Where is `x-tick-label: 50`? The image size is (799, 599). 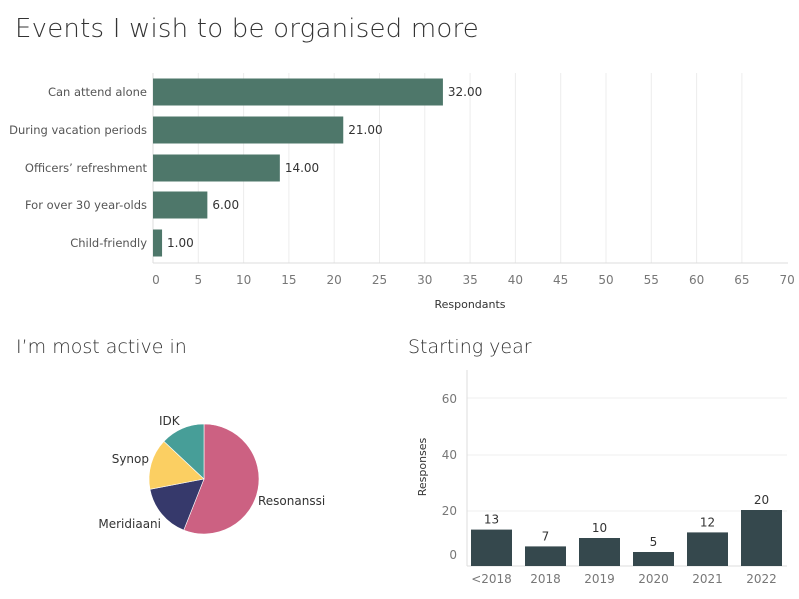
x-tick-label: 50 is located at coordinates (605, 280).